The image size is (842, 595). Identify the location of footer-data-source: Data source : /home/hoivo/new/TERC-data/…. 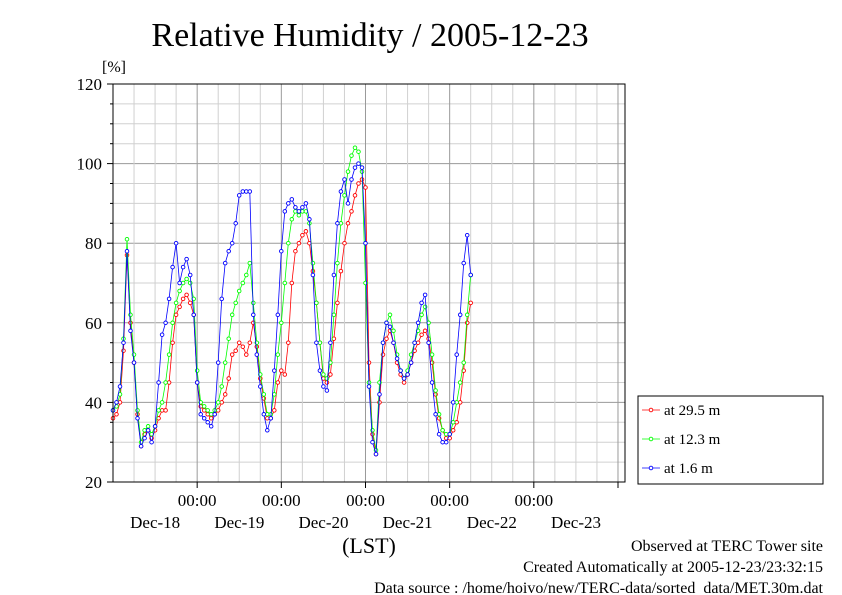
(598, 587).